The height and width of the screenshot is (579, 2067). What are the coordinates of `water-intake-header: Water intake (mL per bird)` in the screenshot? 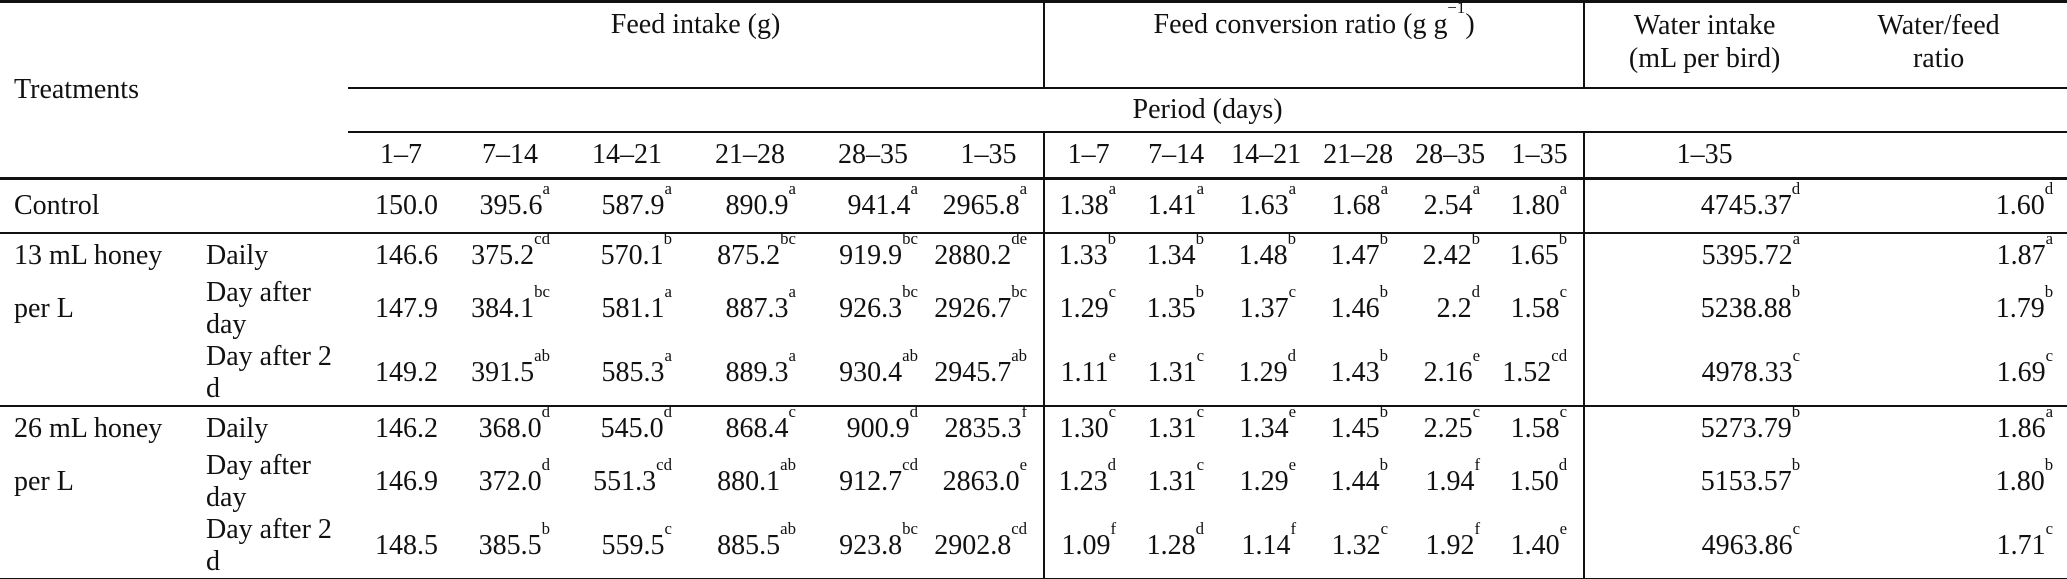 It's located at (1704, 44).